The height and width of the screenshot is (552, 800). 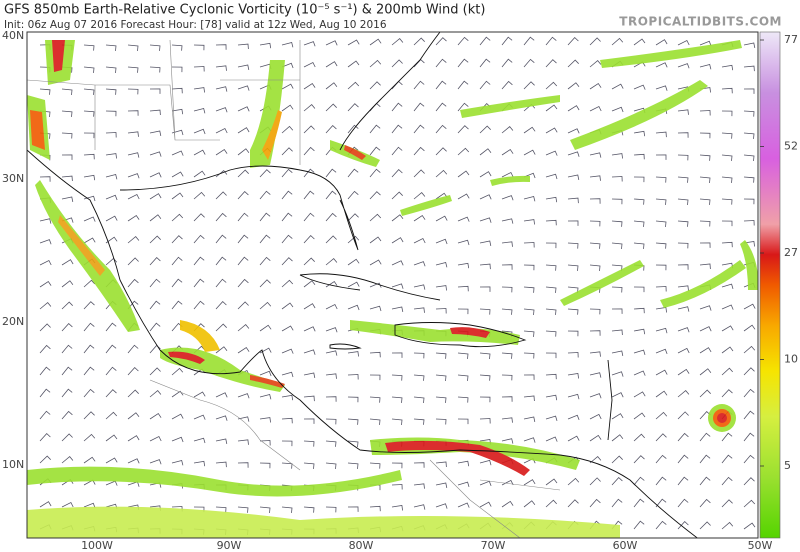 What do you see at coordinates (760, 545) in the screenshot?
I see `longitude-label: 50W` at bounding box center [760, 545].